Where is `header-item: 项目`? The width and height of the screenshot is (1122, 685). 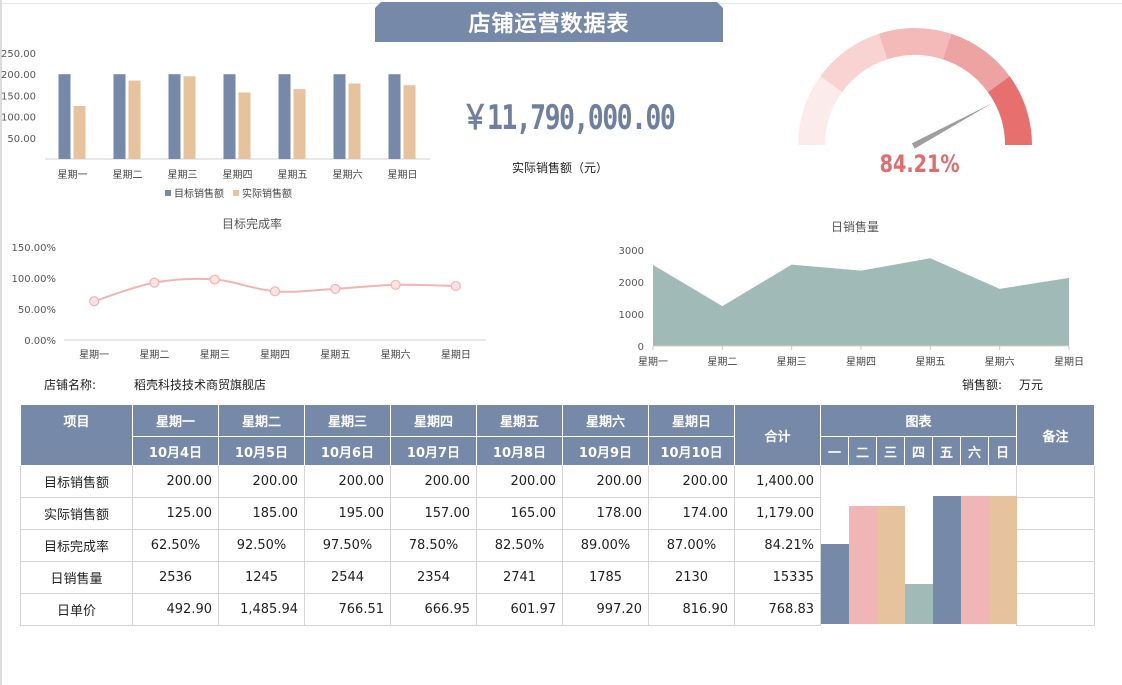
header-item: 项目 is located at coordinates (76, 435).